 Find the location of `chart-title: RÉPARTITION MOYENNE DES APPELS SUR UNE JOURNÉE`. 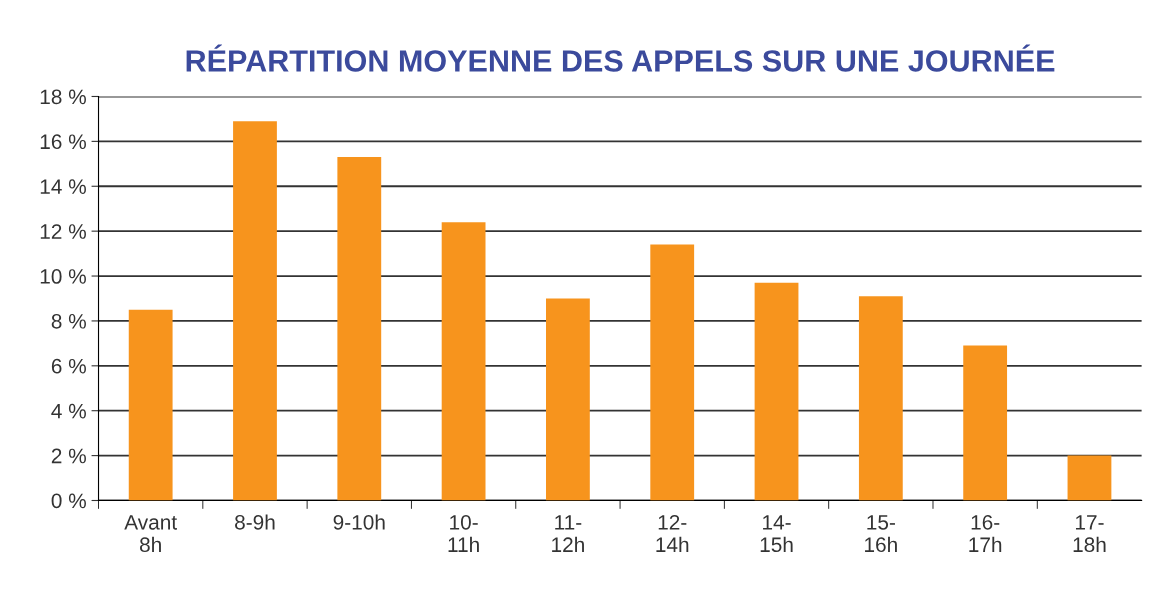

chart-title: RÉPARTITION MOYENNE DES APPELS SUR UNE JOURNÉE is located at coordinates (620, 58).